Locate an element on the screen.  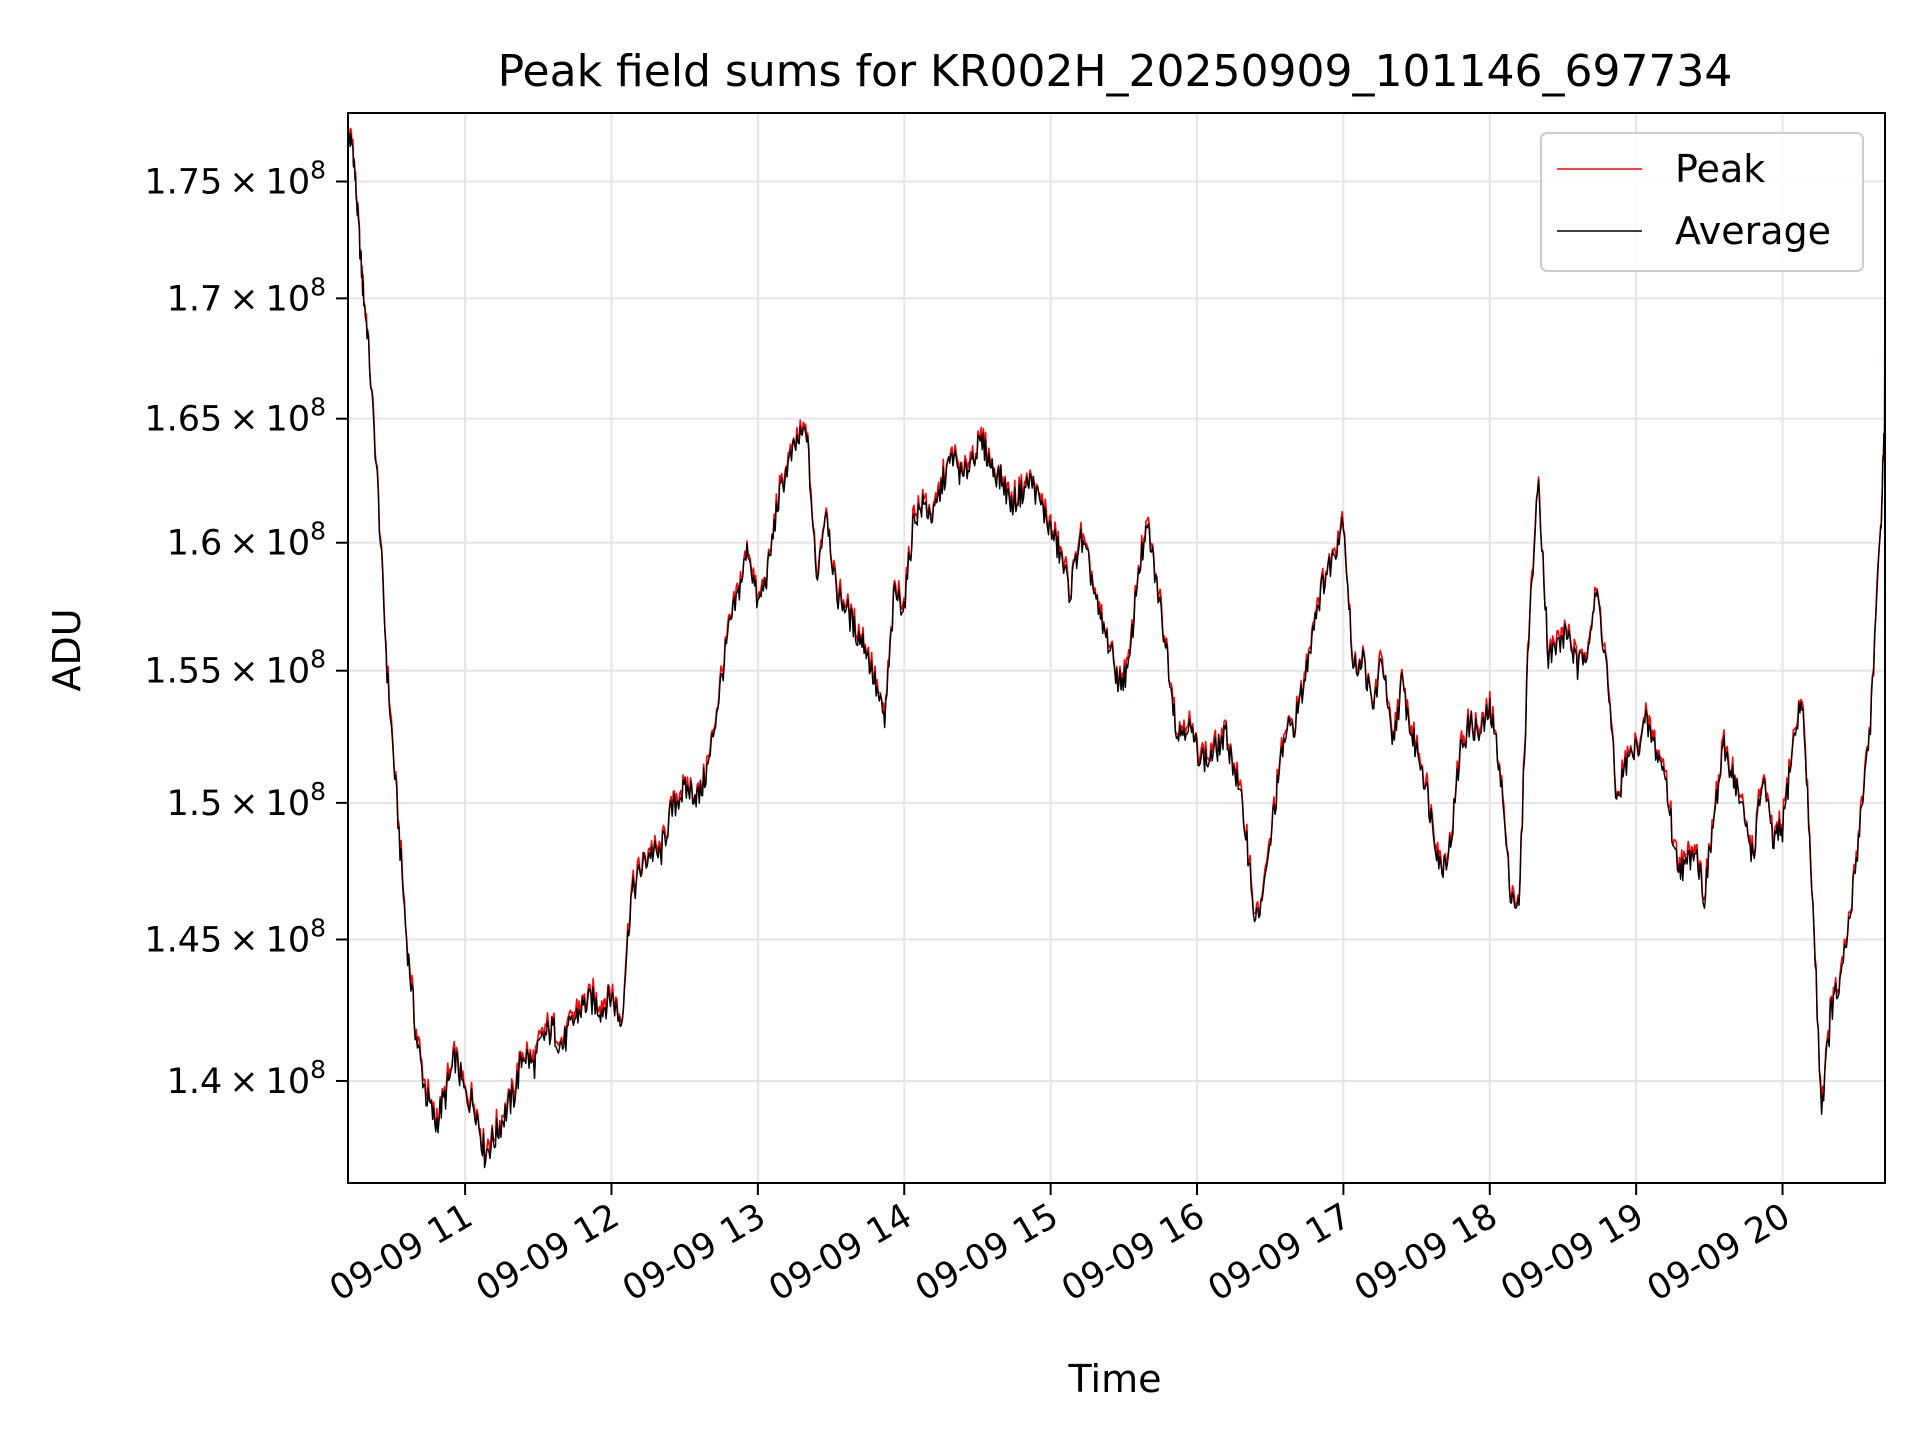
y-tick-label-7: 1.75 × 108 is located at coordinates (235, 179).